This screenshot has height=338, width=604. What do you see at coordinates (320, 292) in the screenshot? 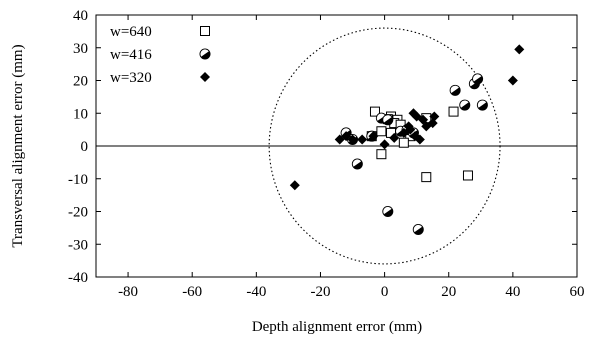
I see `x-tick-label: -20` at bounding box center [320, 292].